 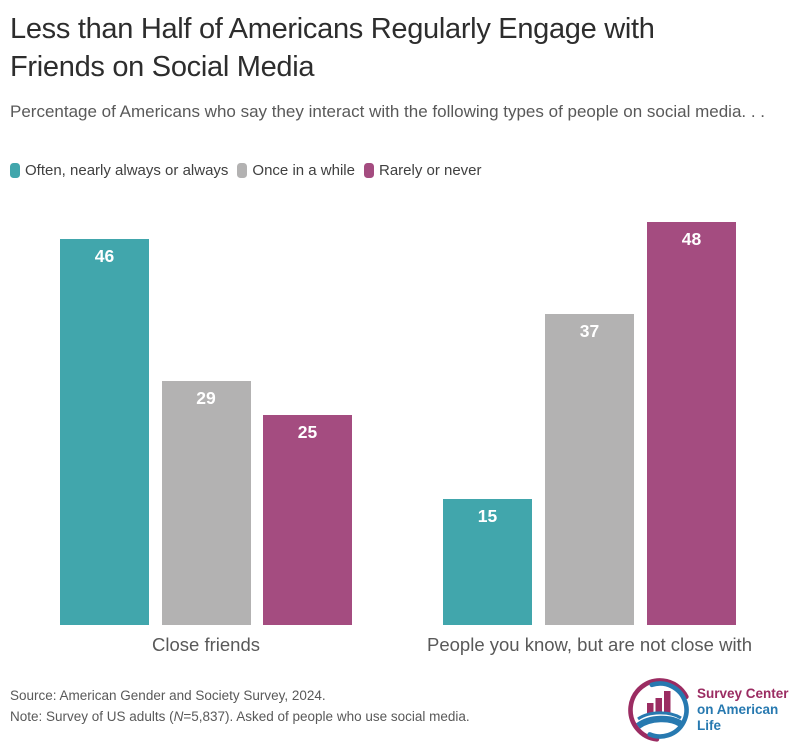 What do you see at coordinates (206, 644) in the screenshot?
I see `category-label: Close friends` at bounding box center [206, 644].